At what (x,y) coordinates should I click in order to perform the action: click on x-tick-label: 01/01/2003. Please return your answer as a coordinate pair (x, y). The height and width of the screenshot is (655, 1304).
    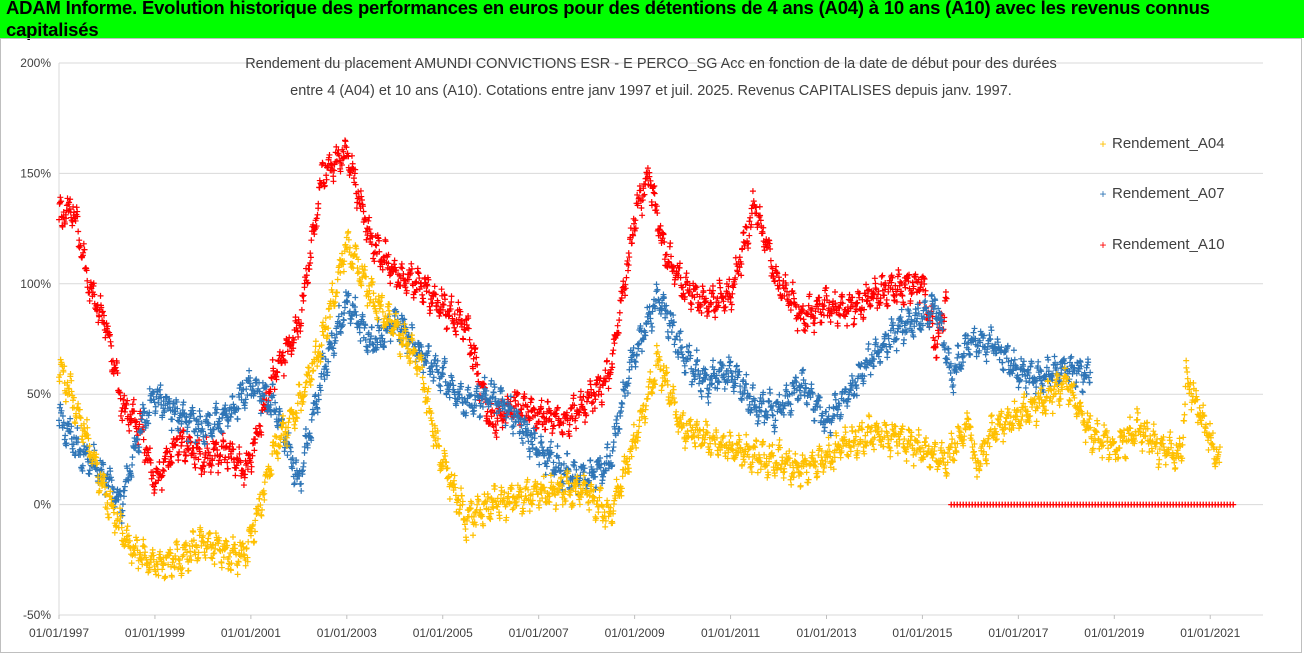
    Looking at the image, I should click on (347, 633).